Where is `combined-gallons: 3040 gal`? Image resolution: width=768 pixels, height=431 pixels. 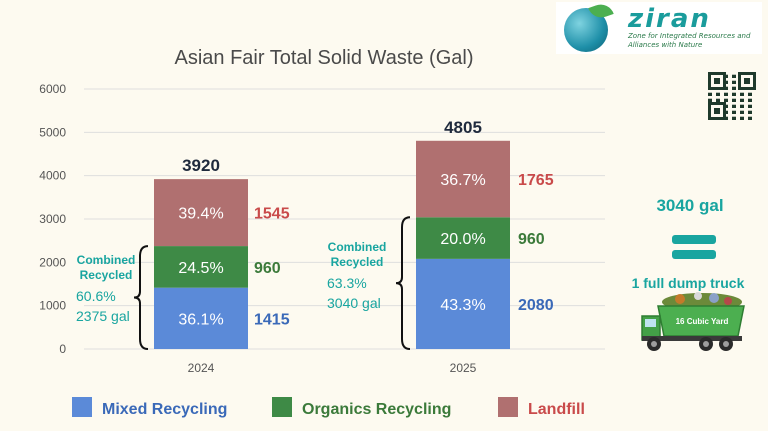
combined-gallons: 3040 gal is located at coordinates (354, 303).